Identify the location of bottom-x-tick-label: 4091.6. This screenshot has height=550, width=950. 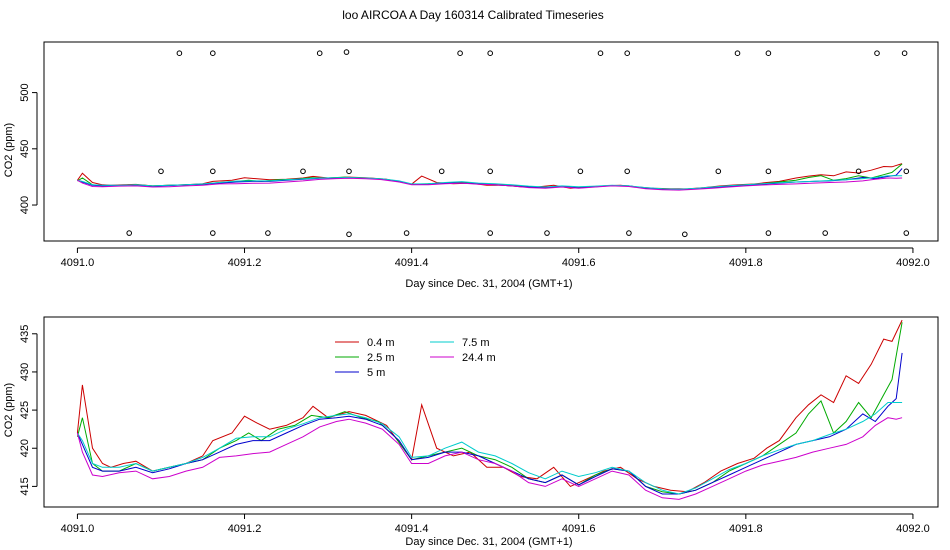
(579, 529).